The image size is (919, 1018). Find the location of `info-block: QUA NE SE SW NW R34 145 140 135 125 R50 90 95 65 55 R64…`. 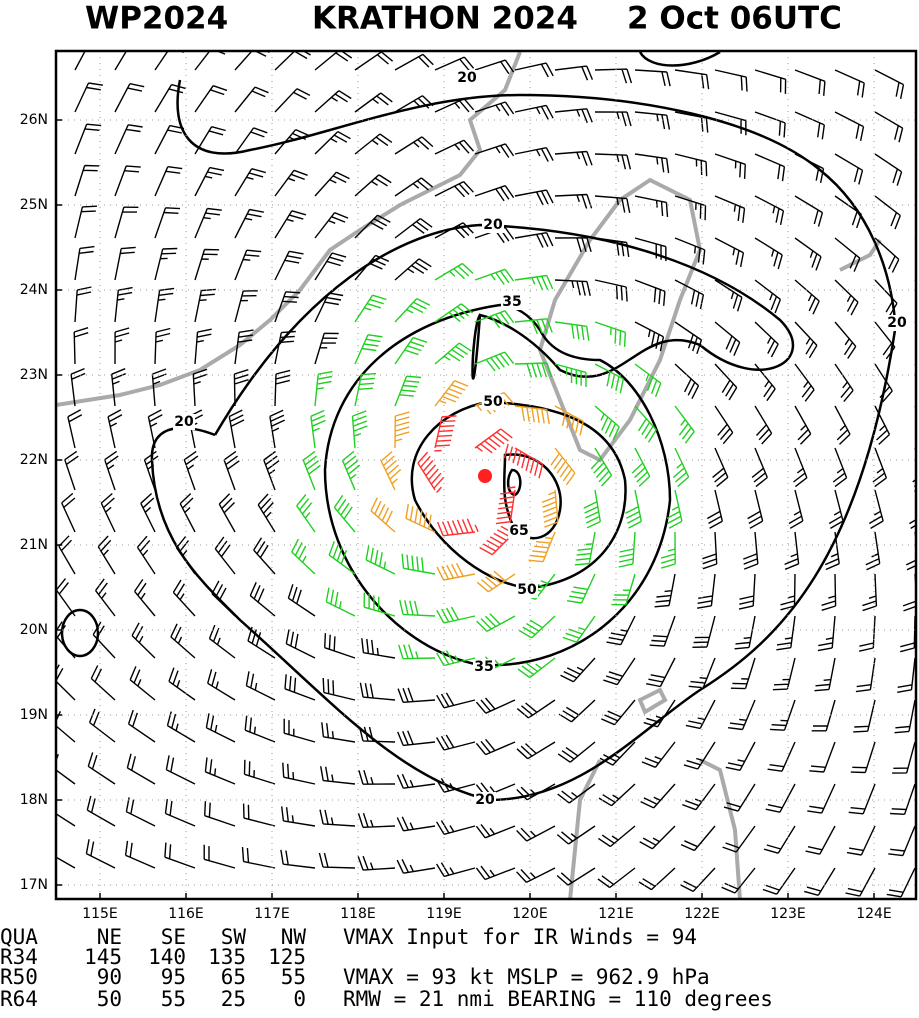

info-block: QUA NE SE SW NW R34 145 140 135 125 R50 90 95 65 55 R64… is located at coordinates (386, 968).